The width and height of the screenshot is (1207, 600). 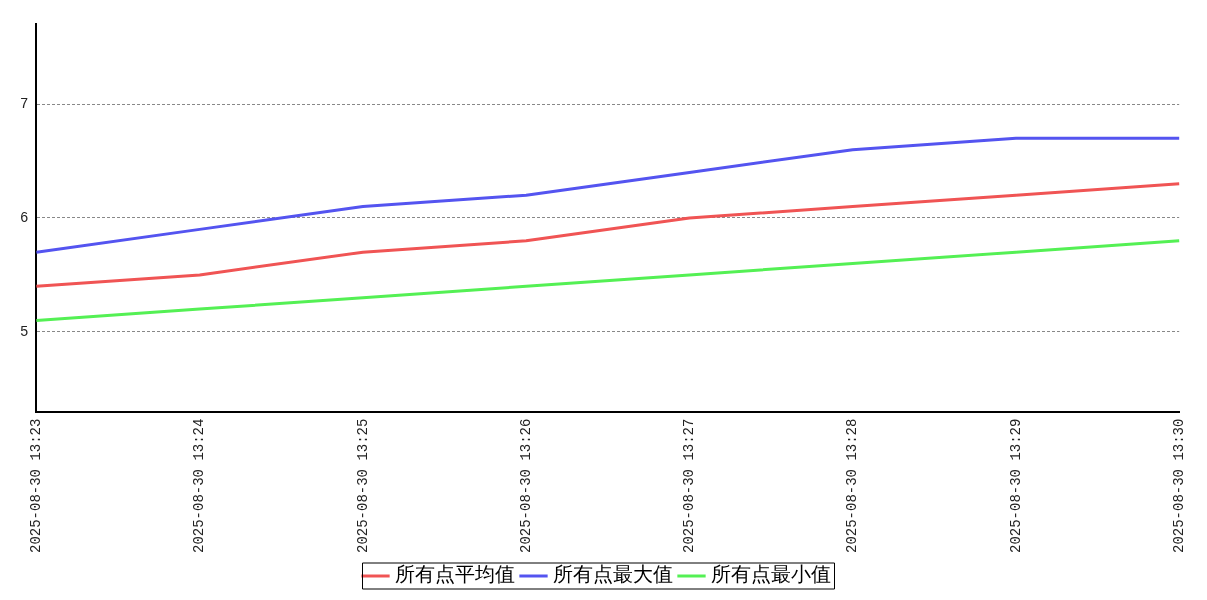 What do you see at coordinates (852, 485) in the screenshot?
I see `x-tick-label: 2025-08-30 13:28` at bounding box center [852, 485].